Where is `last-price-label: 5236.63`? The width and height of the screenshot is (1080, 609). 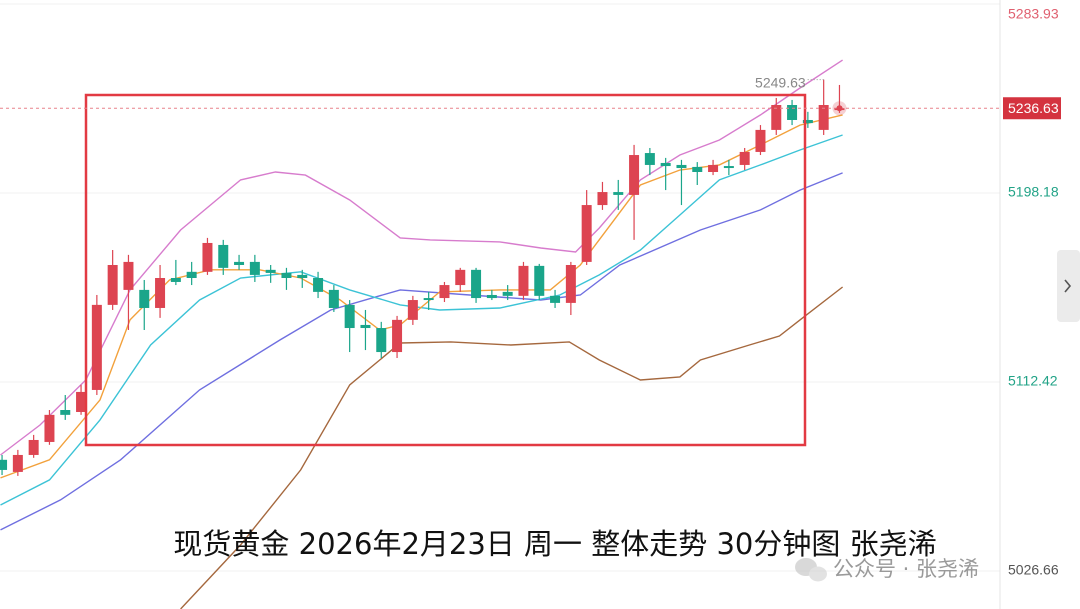 last-price-label: 5236.63 is located at coordinates (1033, 108).